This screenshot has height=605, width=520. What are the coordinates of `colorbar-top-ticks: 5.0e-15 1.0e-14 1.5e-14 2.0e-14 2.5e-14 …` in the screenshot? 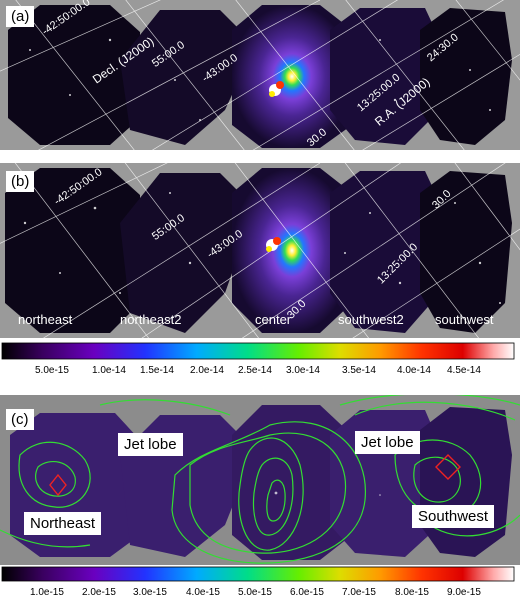 It's located at (260, 373).